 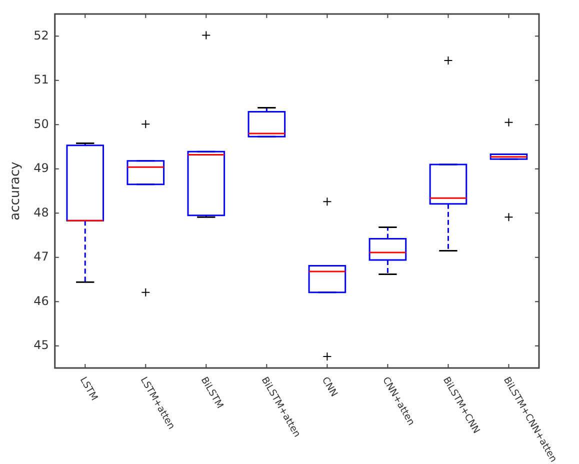 I want to click on y-tick-label: 50, so click(x=41, y=123).